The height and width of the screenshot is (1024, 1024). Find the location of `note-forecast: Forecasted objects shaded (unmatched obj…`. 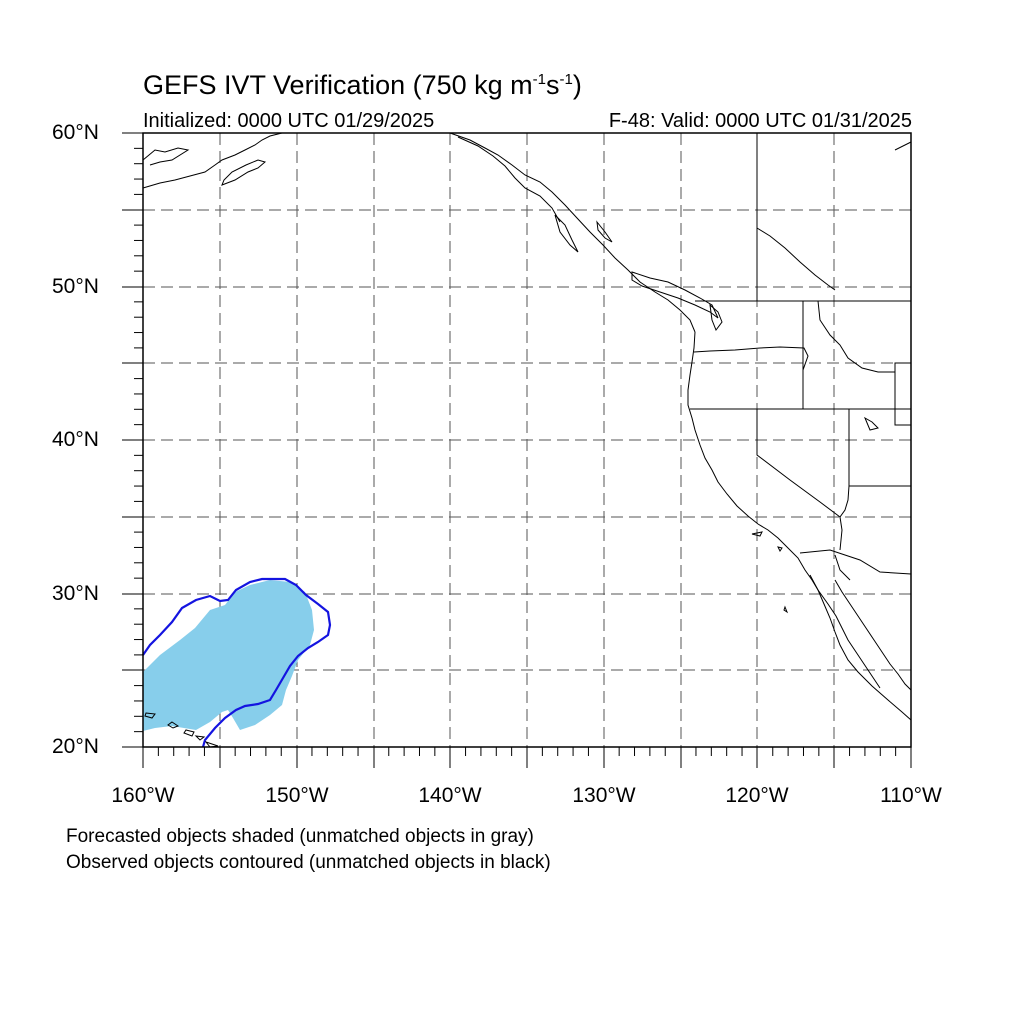

note-forecast: Forecasted objects shaded (unmatched obj… is located at coordinates (300, 836).